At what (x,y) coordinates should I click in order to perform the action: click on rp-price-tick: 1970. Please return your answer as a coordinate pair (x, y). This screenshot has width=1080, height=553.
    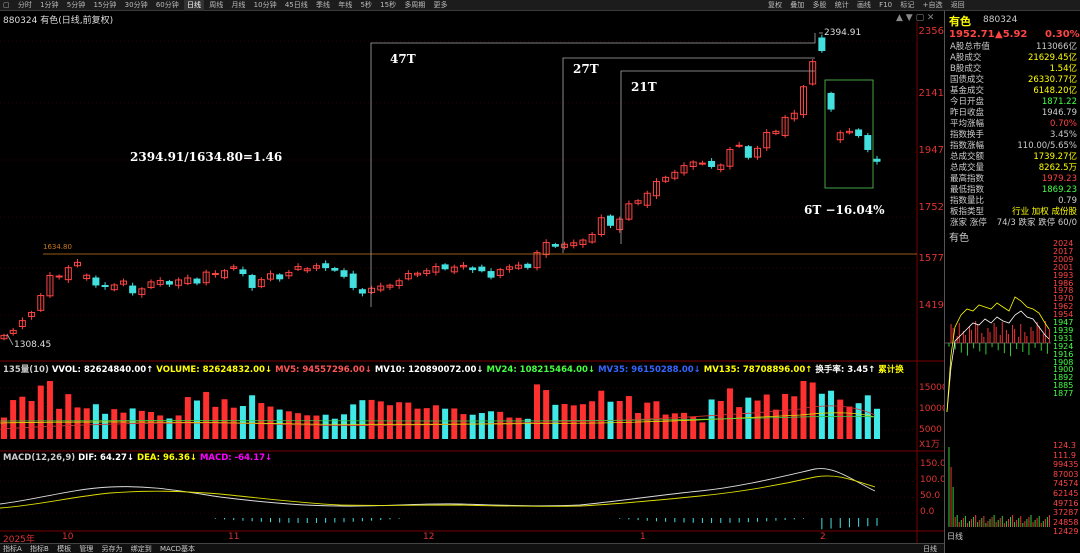
    Looking at the image, I should click on (1063, 299).